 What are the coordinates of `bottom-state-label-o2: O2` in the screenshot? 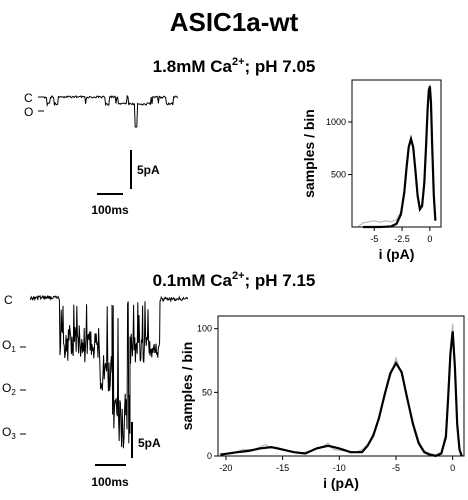 It's located at (9, 389).